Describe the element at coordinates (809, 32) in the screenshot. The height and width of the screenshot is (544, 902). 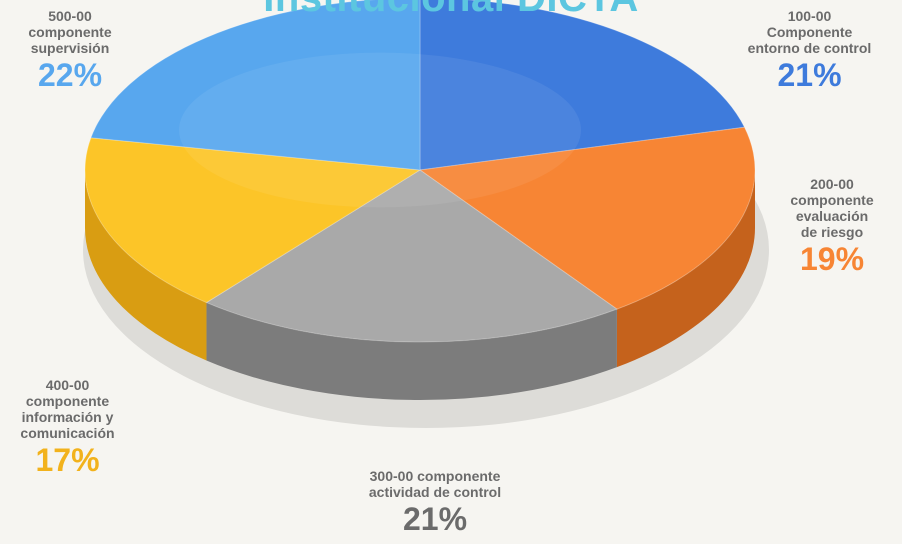
I see `slice-label-entorno-control: 100-00 Componente entorno de control` at that location.